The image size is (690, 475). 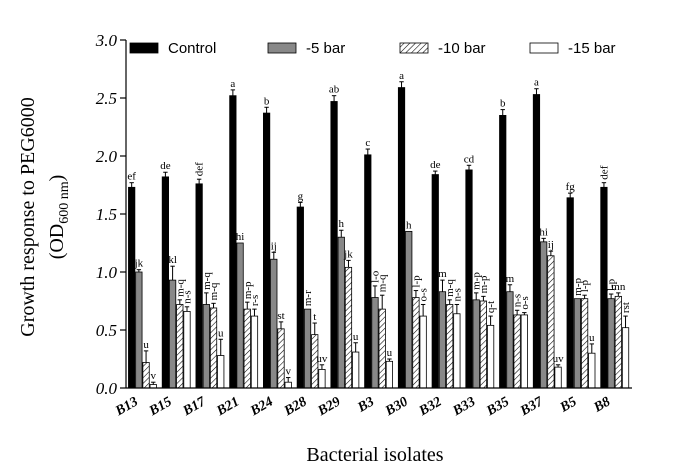 What do you see at coordinates (367, 143) in the screenshot?
I see `significance-letter: c` at bounding box center [367, 143].